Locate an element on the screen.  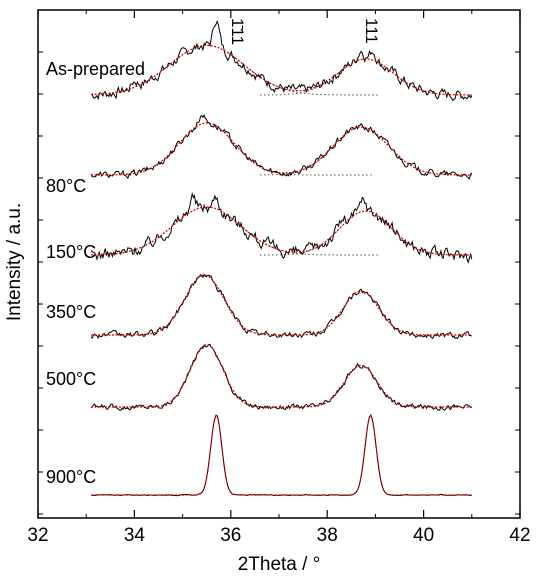
curve-labels: As-prepared 80°C 150°C 350°C 500°C 900°C is located at coordinates (95, 273).